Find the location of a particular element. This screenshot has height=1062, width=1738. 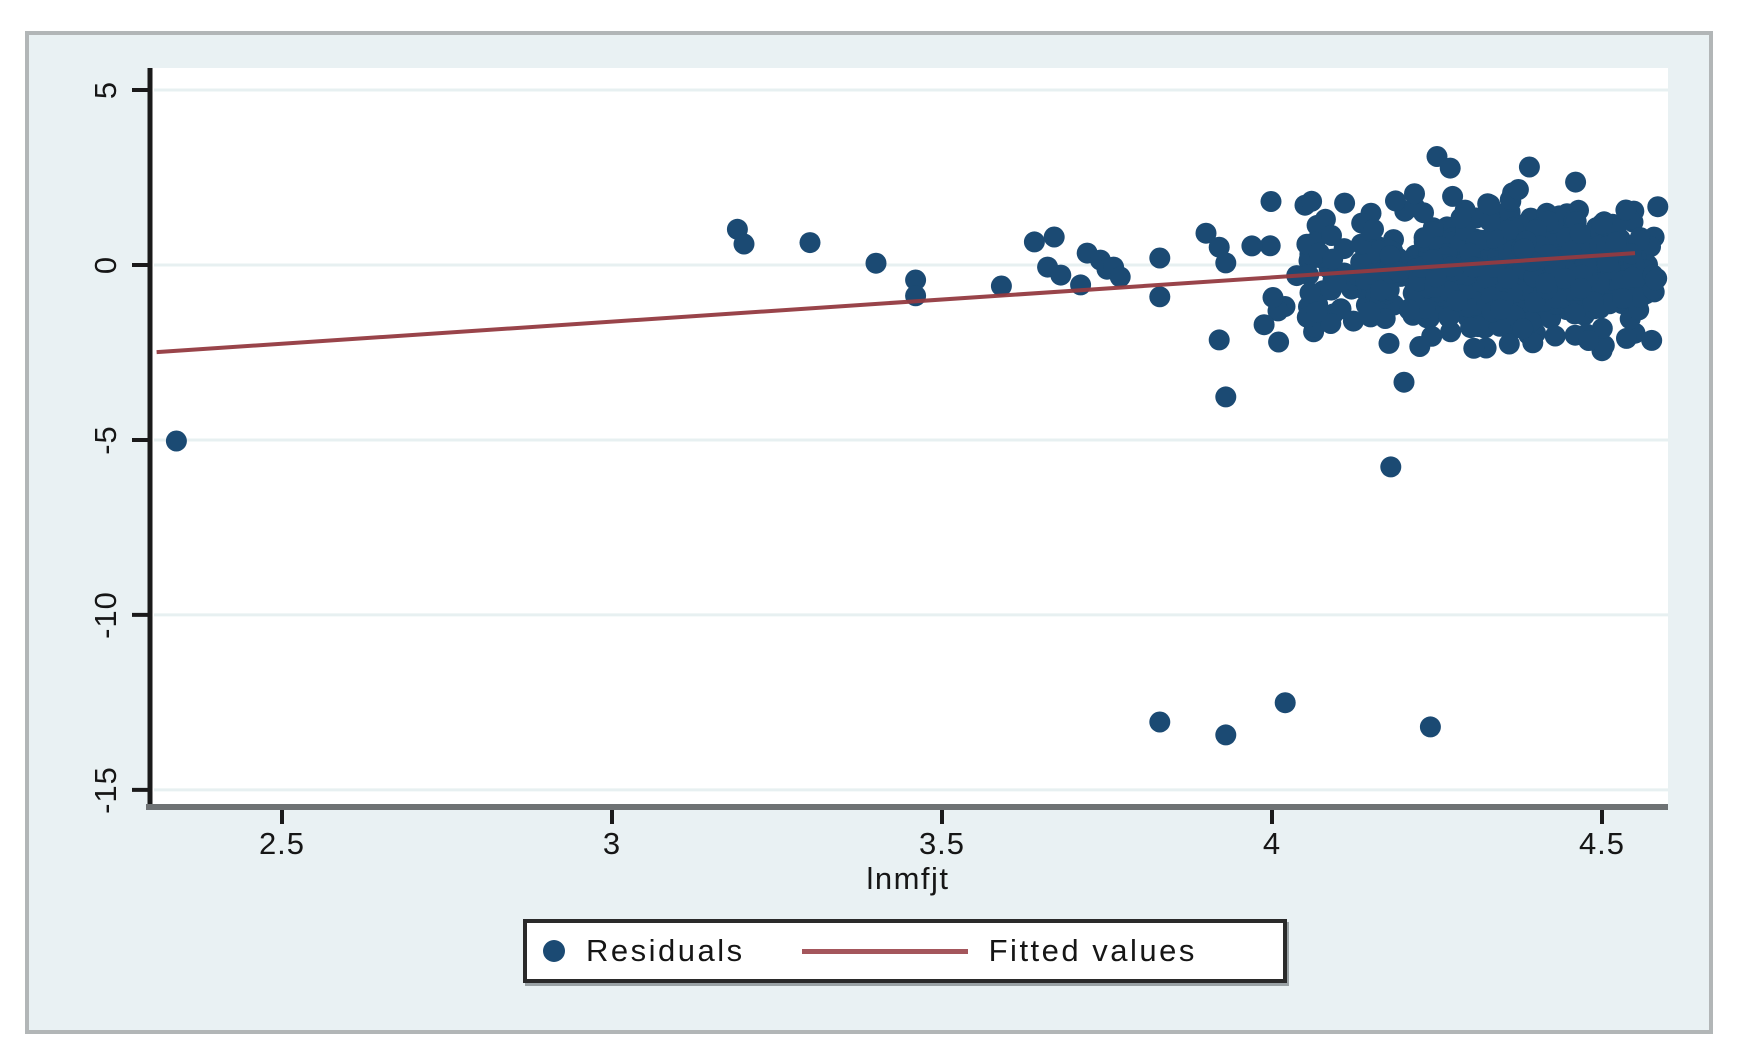

legend-label-residuals: Residuals is located at coordinates (665, 950).